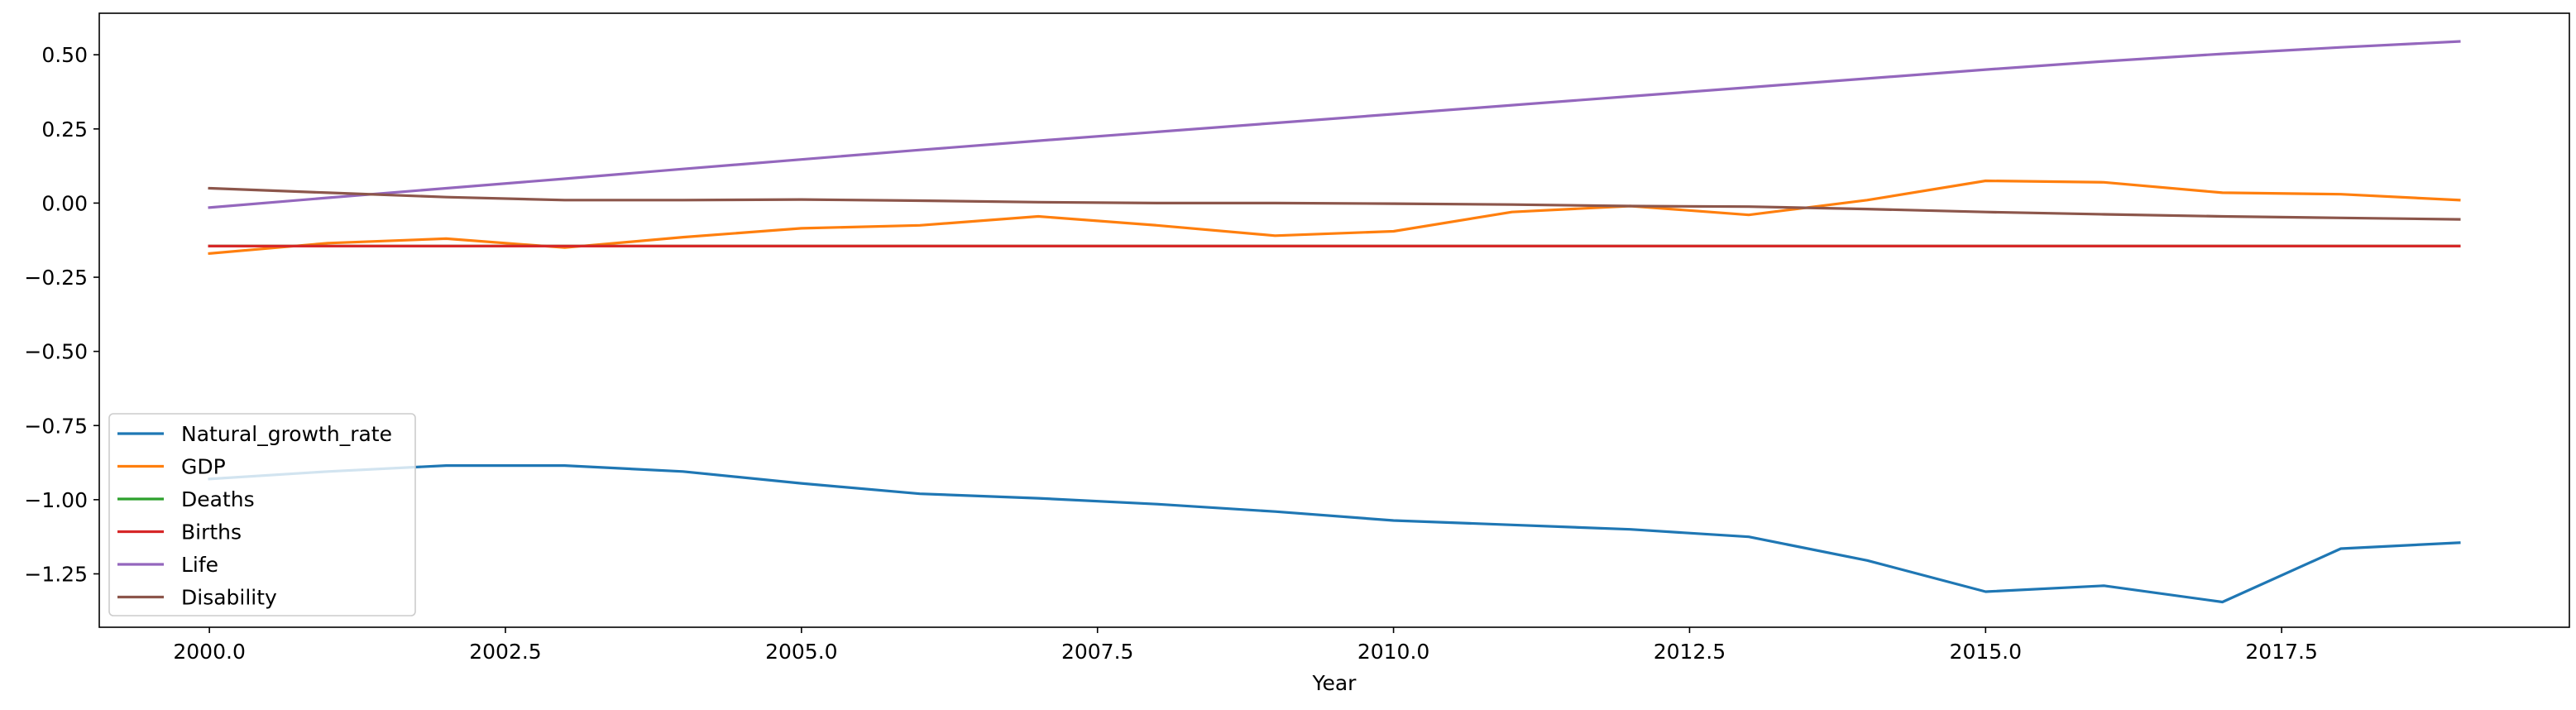 This screenshot has height=710, width=2576. What do you see at coordinates (287, 434) in the screenshot?
I see `legend-label: Natural_growth_rate` at bounding box center [287, 434].